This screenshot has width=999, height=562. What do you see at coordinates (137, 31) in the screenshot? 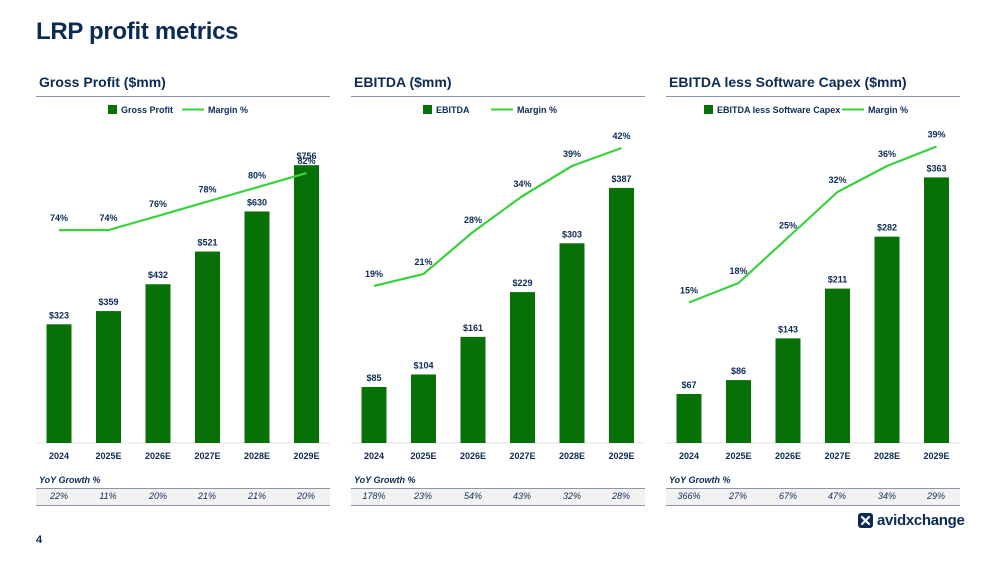
I see `page-title: LRP profit metrics` at bounding box center [137, 31].